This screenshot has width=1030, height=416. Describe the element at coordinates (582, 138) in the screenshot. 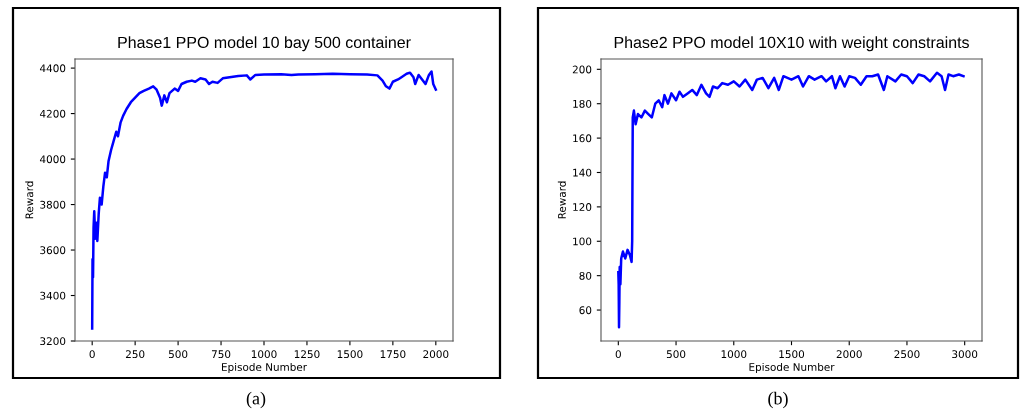

I see `y-tick-label: 160` at that location.